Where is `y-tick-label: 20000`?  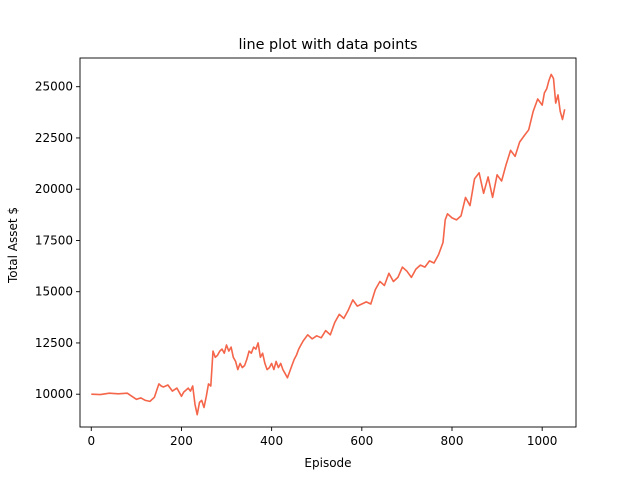
y-tick-label: 20000 is located at coordinates (54, 189).